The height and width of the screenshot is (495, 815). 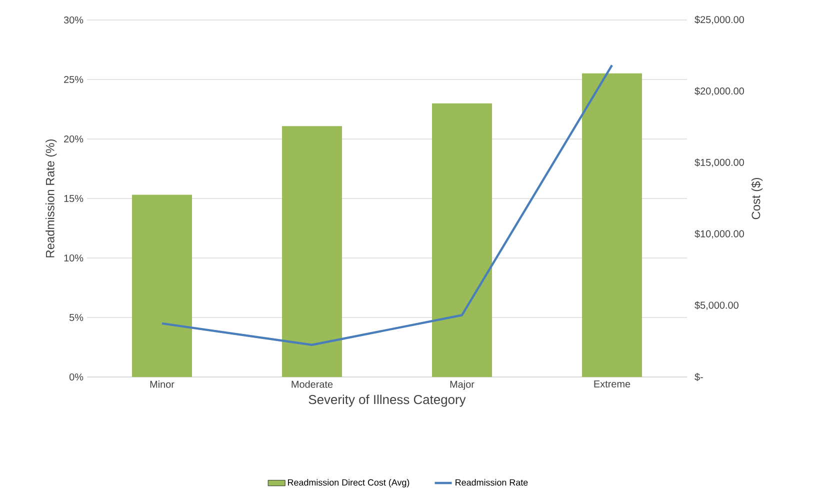 I want to click on y-tick-label: 0%, so click(x=76, y=377).